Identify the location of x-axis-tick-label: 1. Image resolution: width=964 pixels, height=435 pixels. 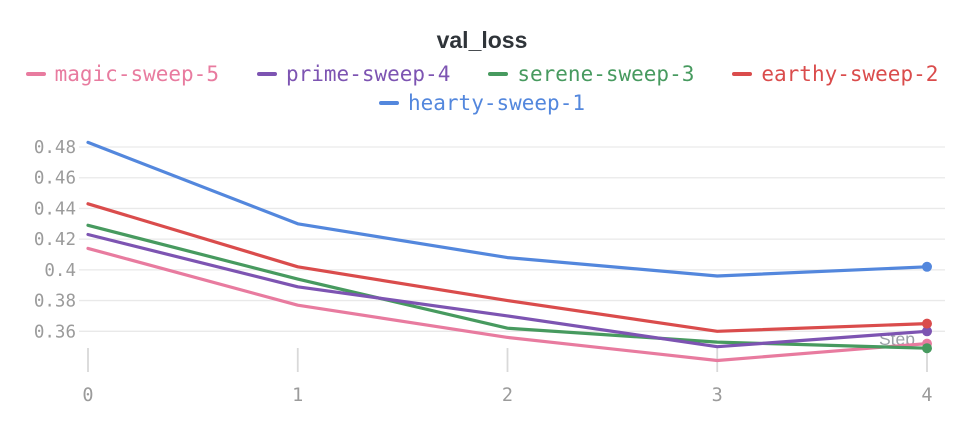
(297, 395).